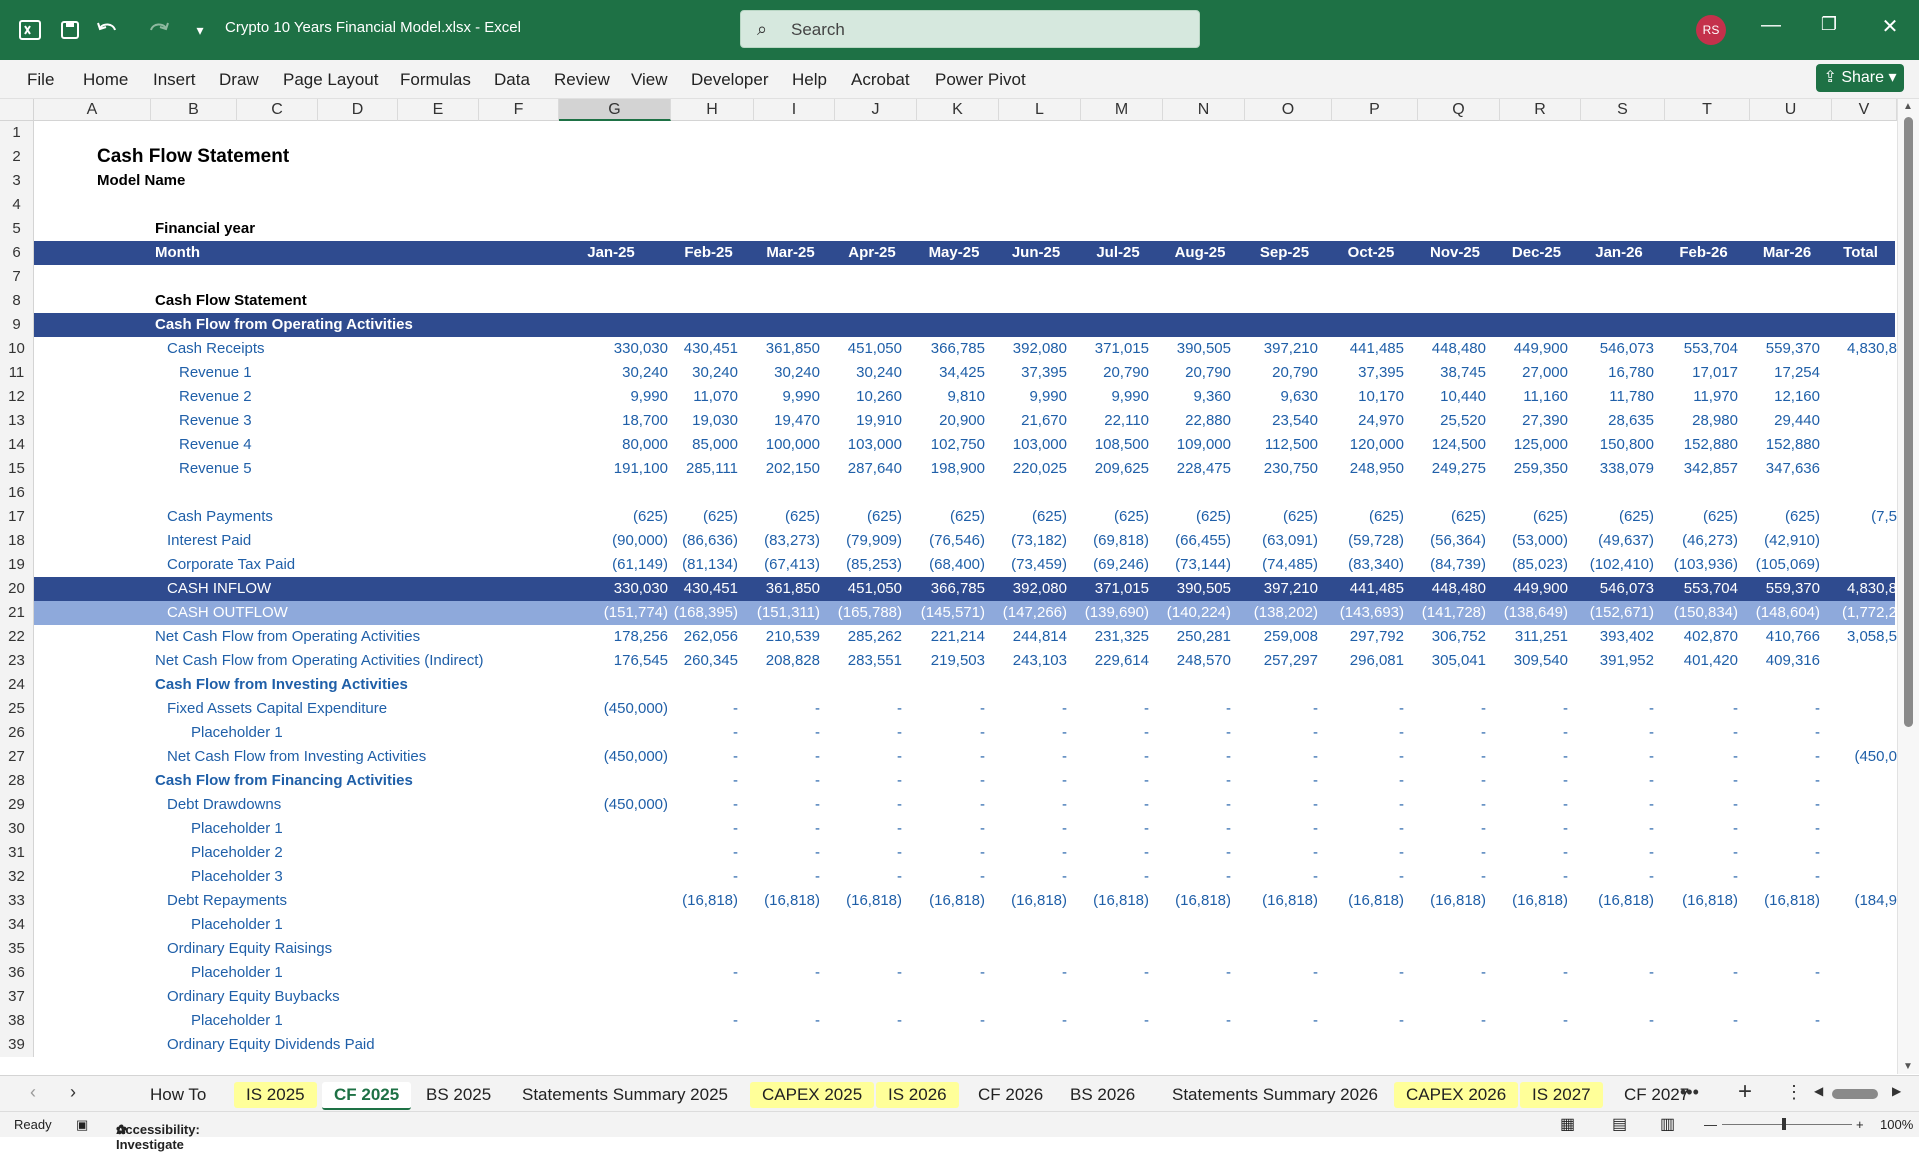 The width and height of the screenshot is (1919, 1152). Describe the element at coordinates (1657, 1094) in the screenshot. I see `sheet-tab: CF 2027` at that location.